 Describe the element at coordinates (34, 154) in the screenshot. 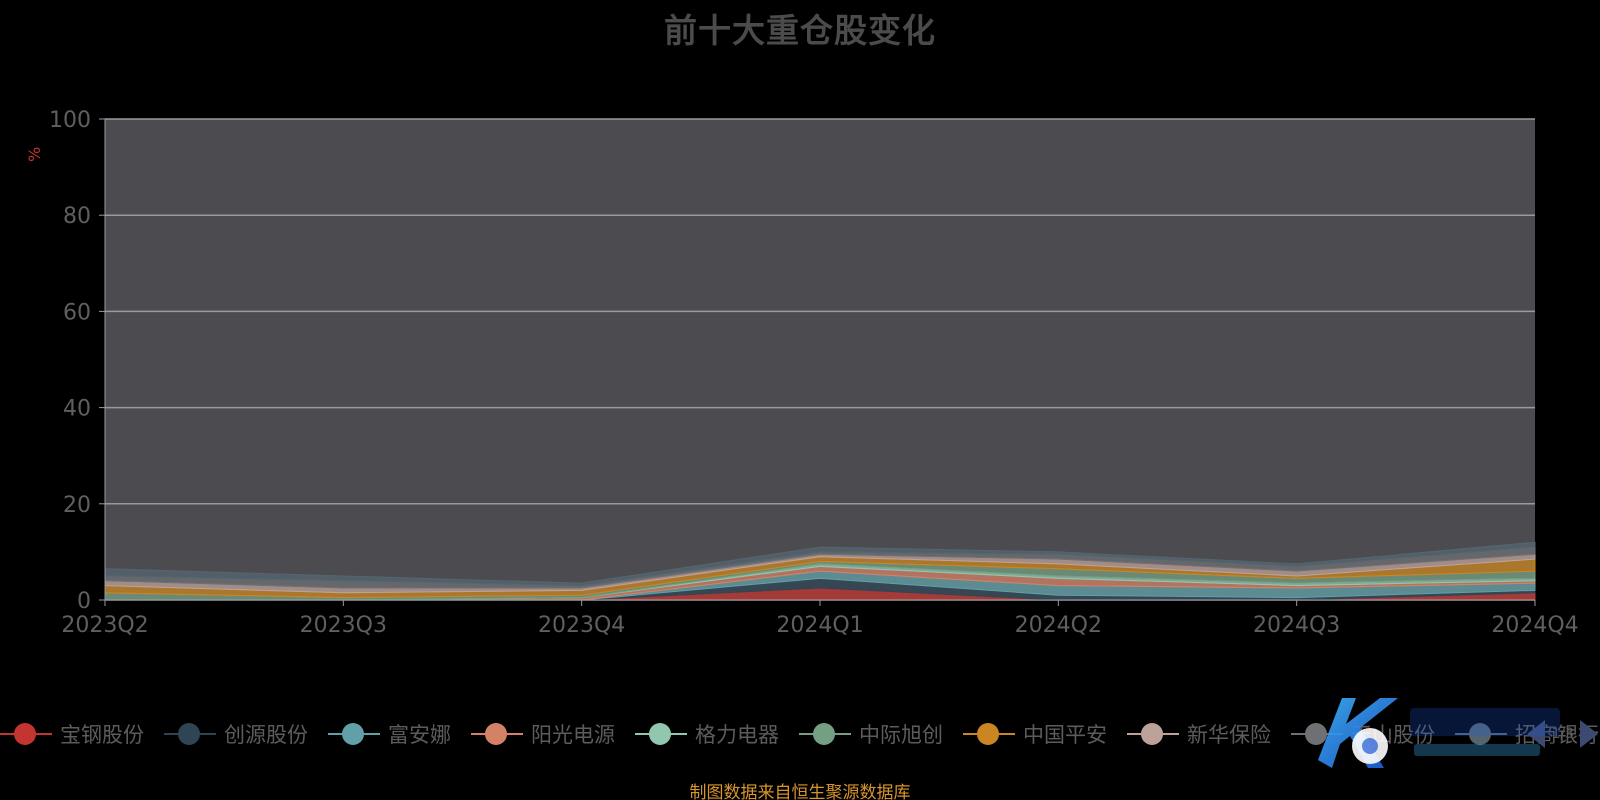

I see `y-axis-label: %` at that location.